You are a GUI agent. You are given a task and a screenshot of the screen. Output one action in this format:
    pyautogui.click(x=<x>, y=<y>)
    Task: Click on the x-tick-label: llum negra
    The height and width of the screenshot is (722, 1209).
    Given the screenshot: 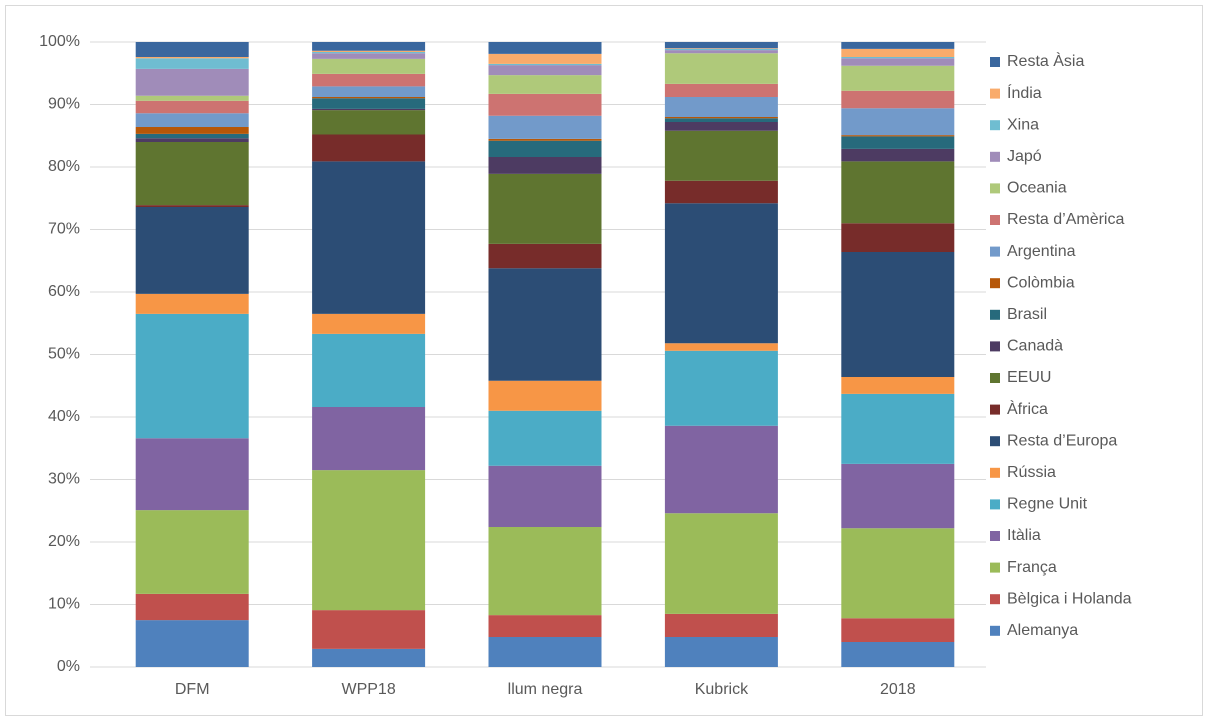 What is the action you would take?
    pyautogui.click(x=545, y=689)
    